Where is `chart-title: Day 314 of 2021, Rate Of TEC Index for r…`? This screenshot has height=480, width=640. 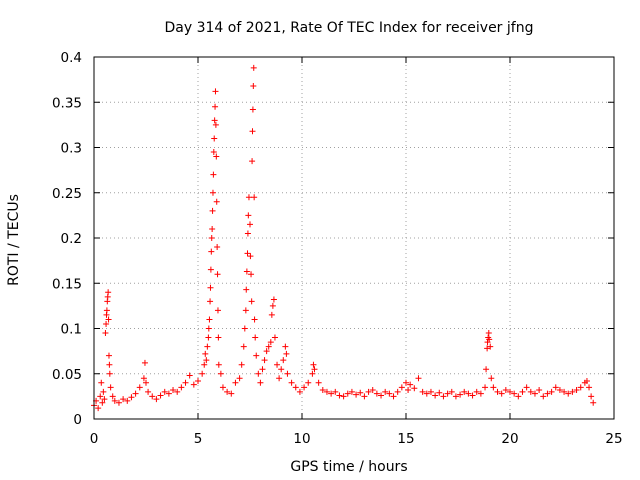
chart-title: Day 314 of 2021, Rate Of TEC Index for r… is located at coordinates (349, 28).